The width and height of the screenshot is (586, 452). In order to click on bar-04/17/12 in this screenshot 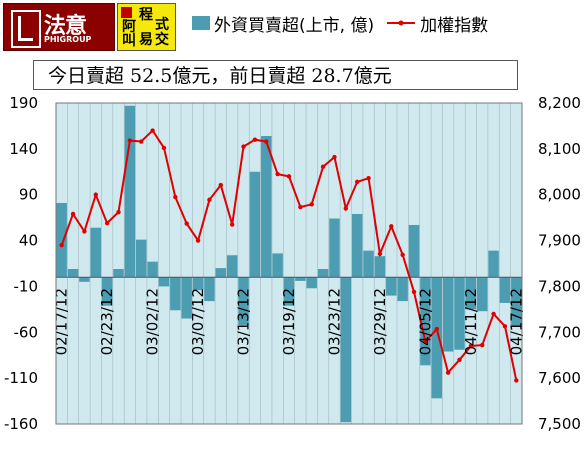, I will do `click(516, 301)`.